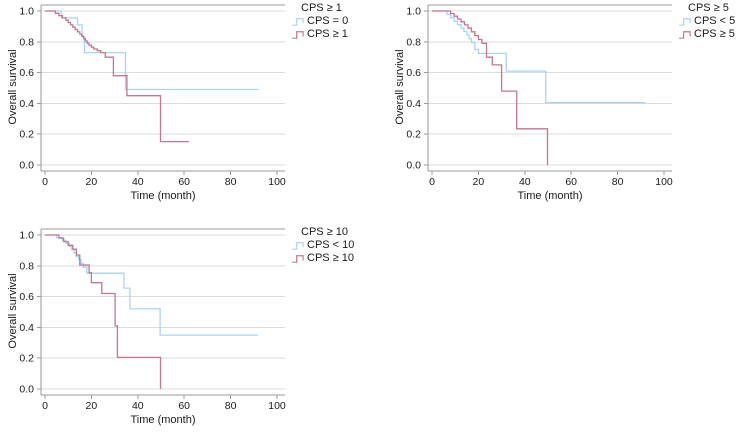 The image size is (739, 439). What do you see at coordinates (331, 258) in the screenshot?
I see `legend-item-label: CPS ≥ 10` at bounding box center [331, 258].